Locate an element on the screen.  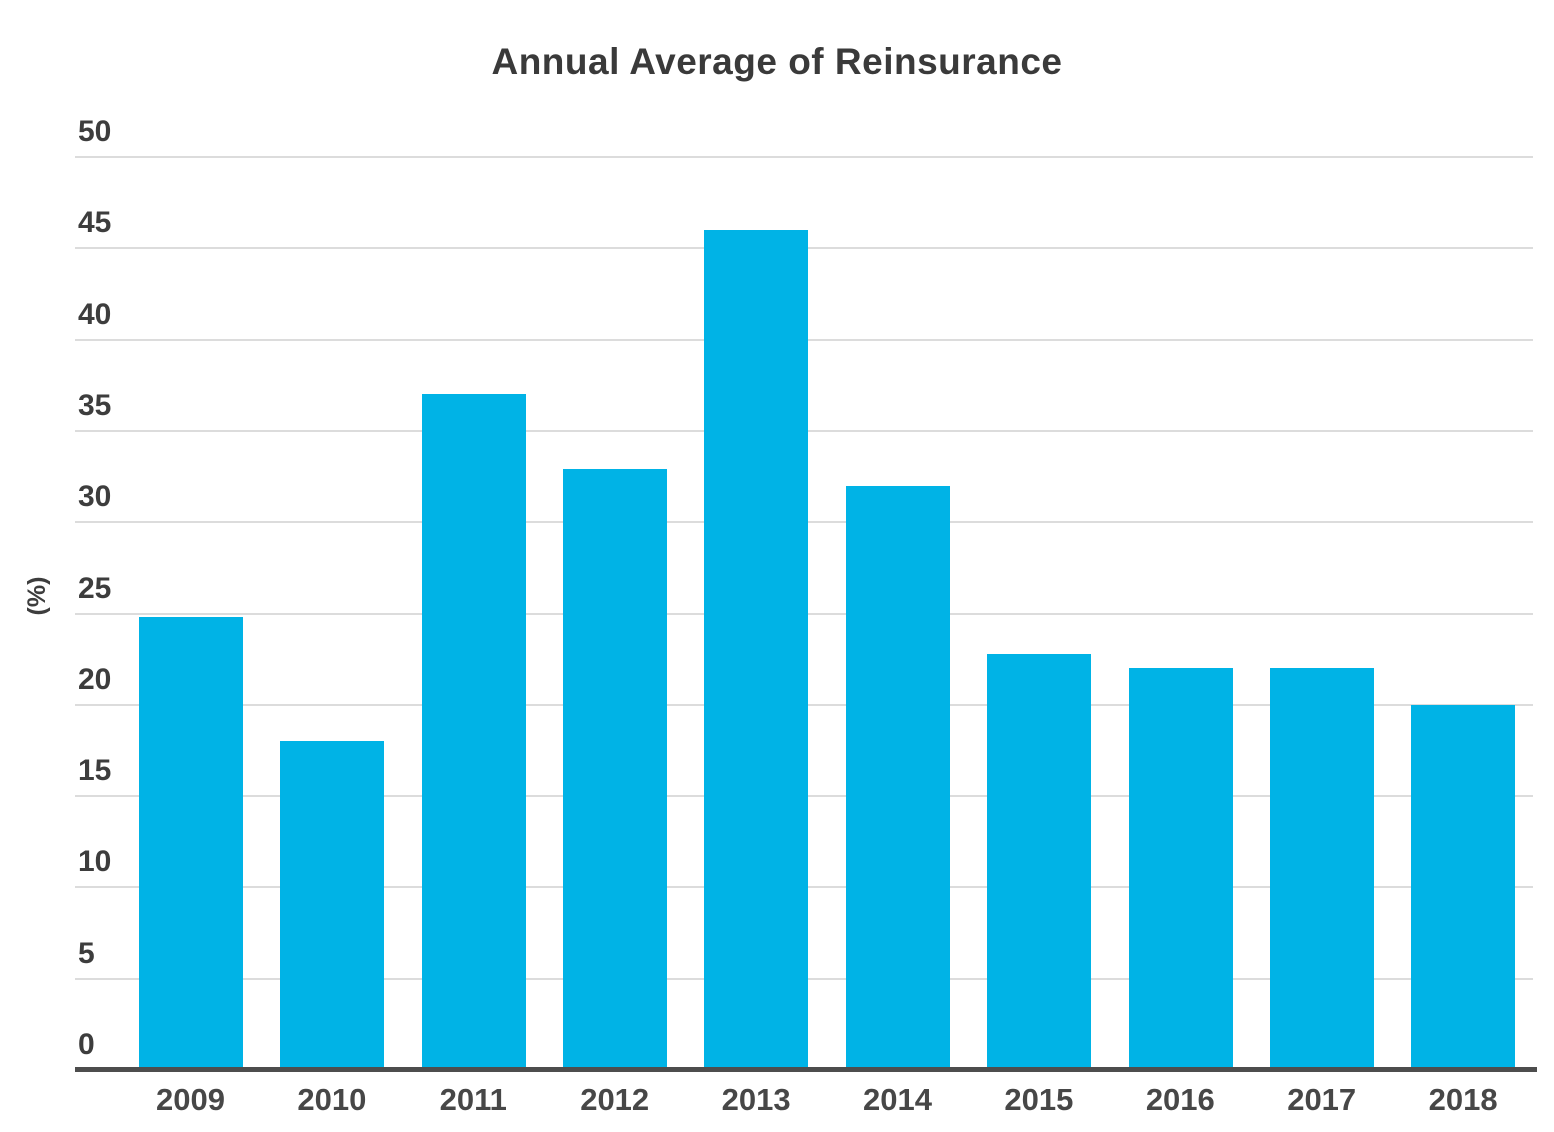
bar-2012 is located at coordinates (614, 768).